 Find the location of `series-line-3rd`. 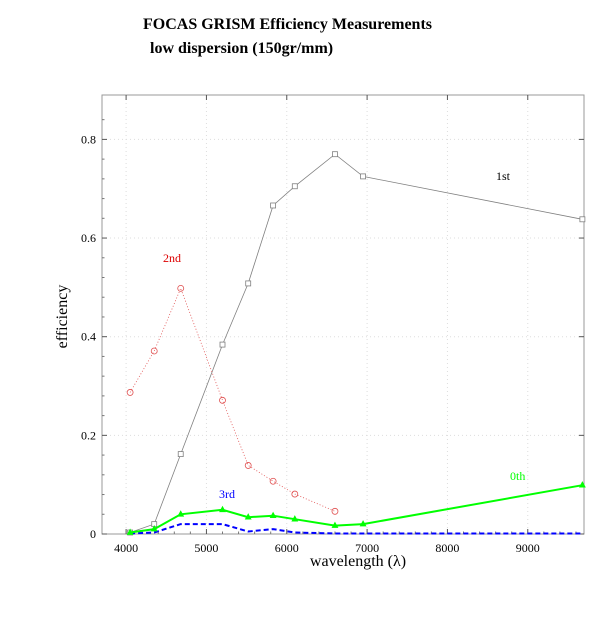

series-line-3rd is located at coordinates (356, 529).